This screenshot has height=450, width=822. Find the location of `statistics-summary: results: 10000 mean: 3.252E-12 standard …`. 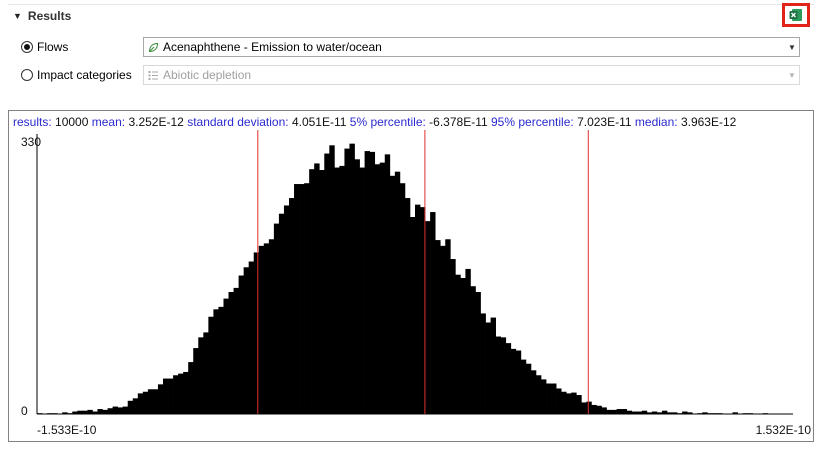

statistics-summary: results: 10000 mean: 3.252E-12 standard … is located at coordinates (374, 122).